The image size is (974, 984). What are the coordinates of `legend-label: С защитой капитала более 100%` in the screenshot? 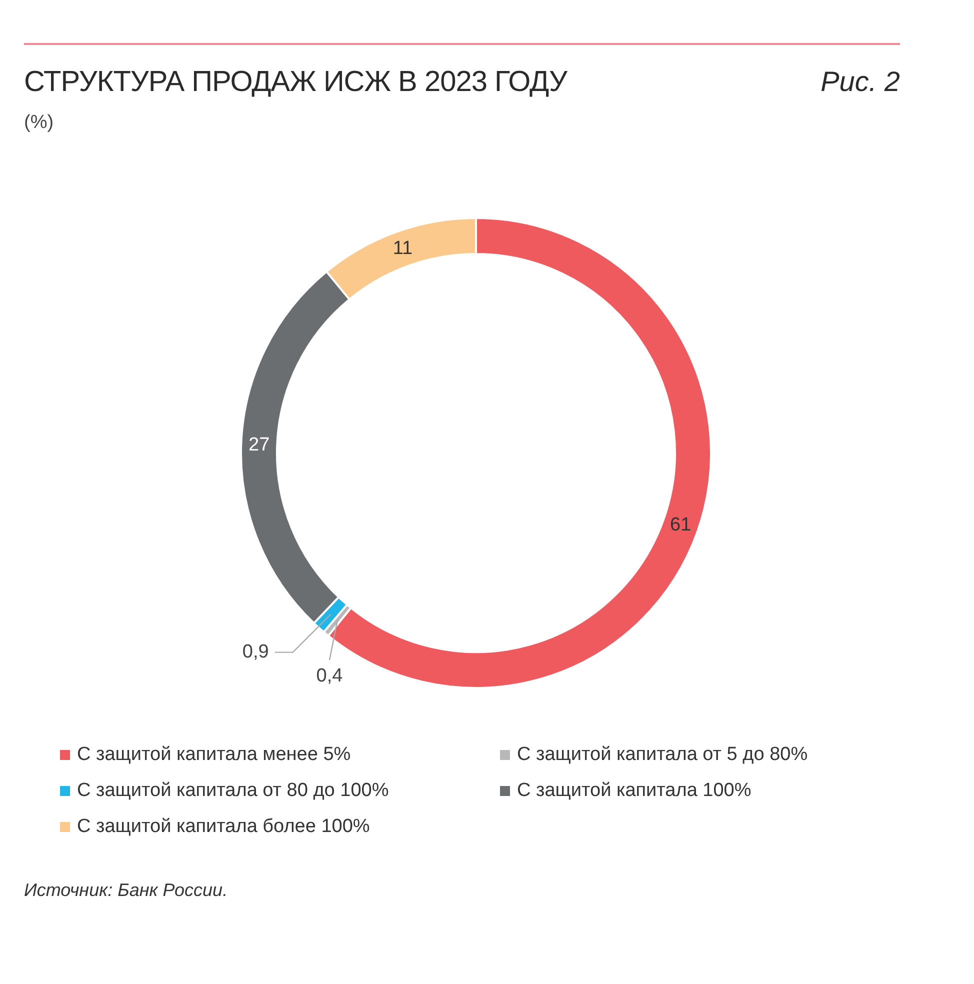 It's located at (223, 827).